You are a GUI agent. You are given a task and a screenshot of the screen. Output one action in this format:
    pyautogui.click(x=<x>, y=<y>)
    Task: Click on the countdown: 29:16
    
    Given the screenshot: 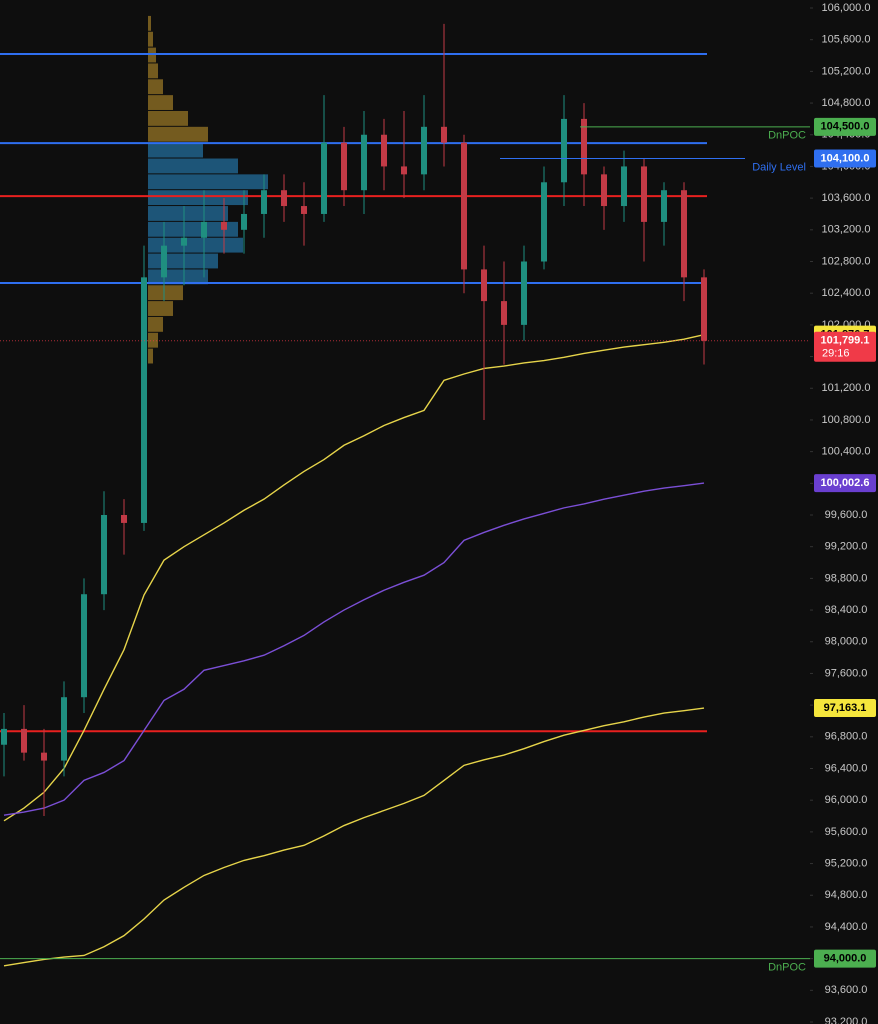 What is the action you would take?
    pyautogui.click(x=836, y=354)
    